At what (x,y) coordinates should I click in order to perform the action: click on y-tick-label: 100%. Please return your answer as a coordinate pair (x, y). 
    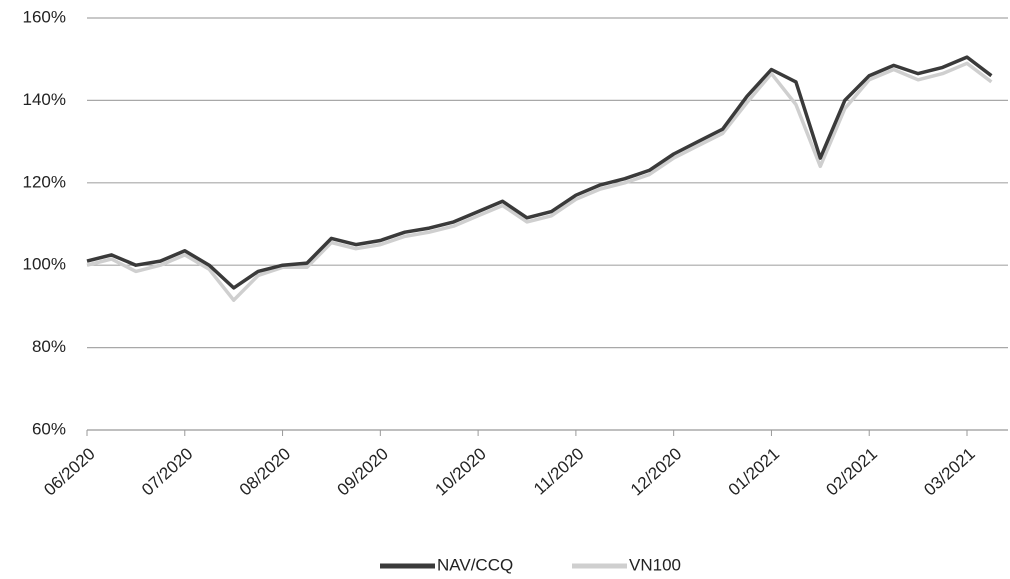
    Looking at the image, I should click on (44, 264).